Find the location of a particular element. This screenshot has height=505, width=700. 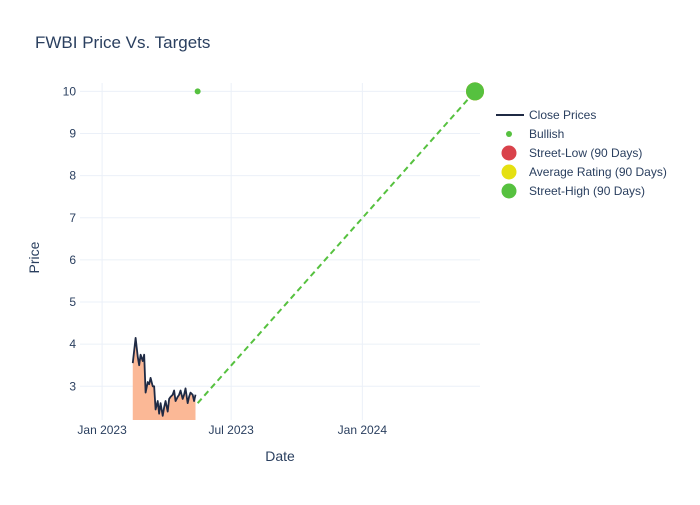

close-price-line is located at coordinates (164, 376).